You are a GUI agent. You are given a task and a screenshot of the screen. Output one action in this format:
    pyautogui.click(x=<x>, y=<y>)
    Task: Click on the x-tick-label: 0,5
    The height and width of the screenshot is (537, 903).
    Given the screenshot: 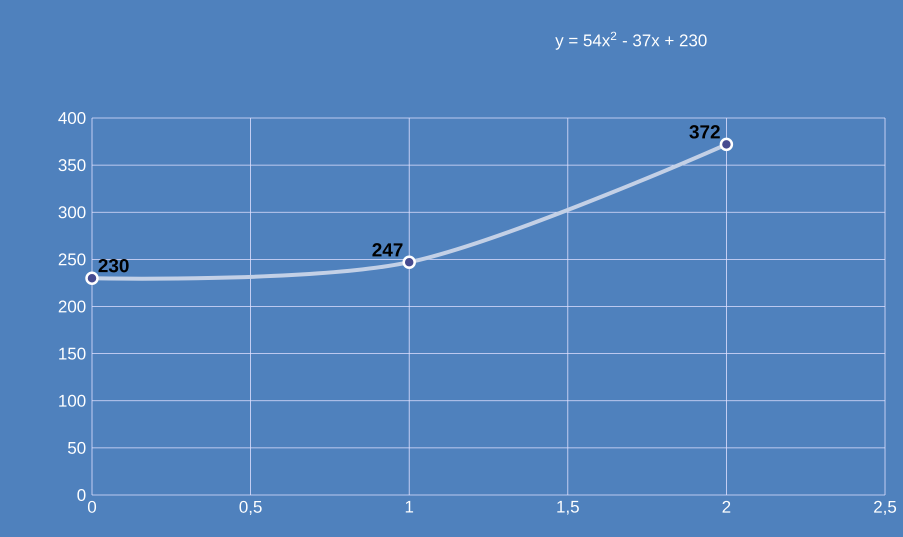 What is the action you would take?
    pyautogui.click(x=250, y=507)
    